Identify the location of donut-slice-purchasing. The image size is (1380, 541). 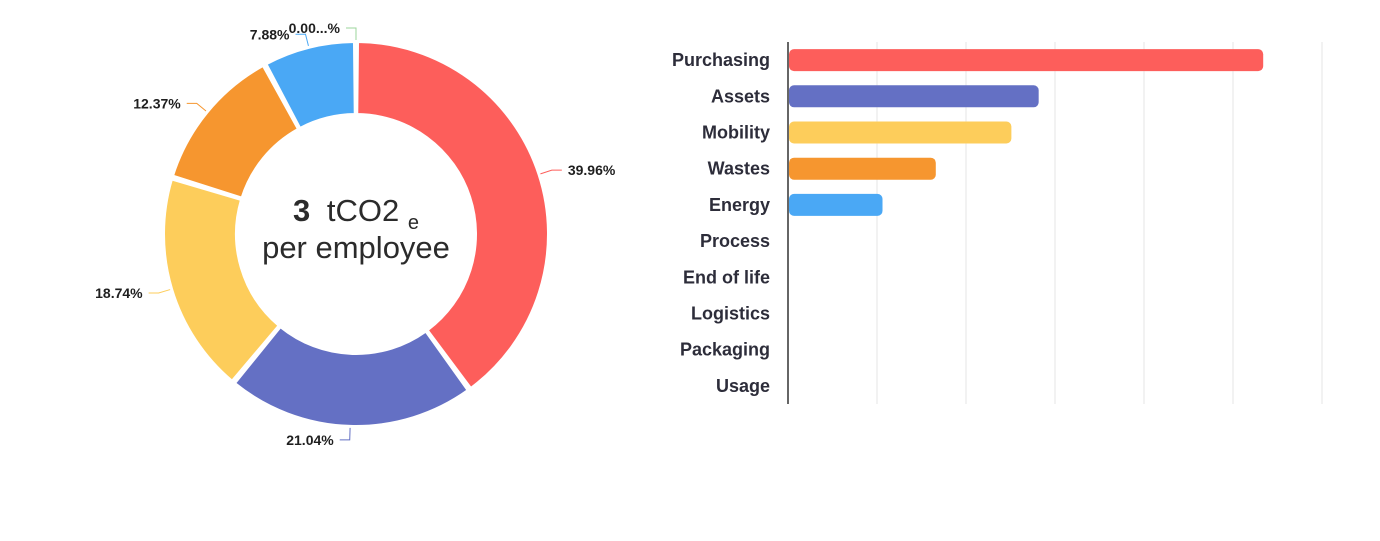
(452, 215).